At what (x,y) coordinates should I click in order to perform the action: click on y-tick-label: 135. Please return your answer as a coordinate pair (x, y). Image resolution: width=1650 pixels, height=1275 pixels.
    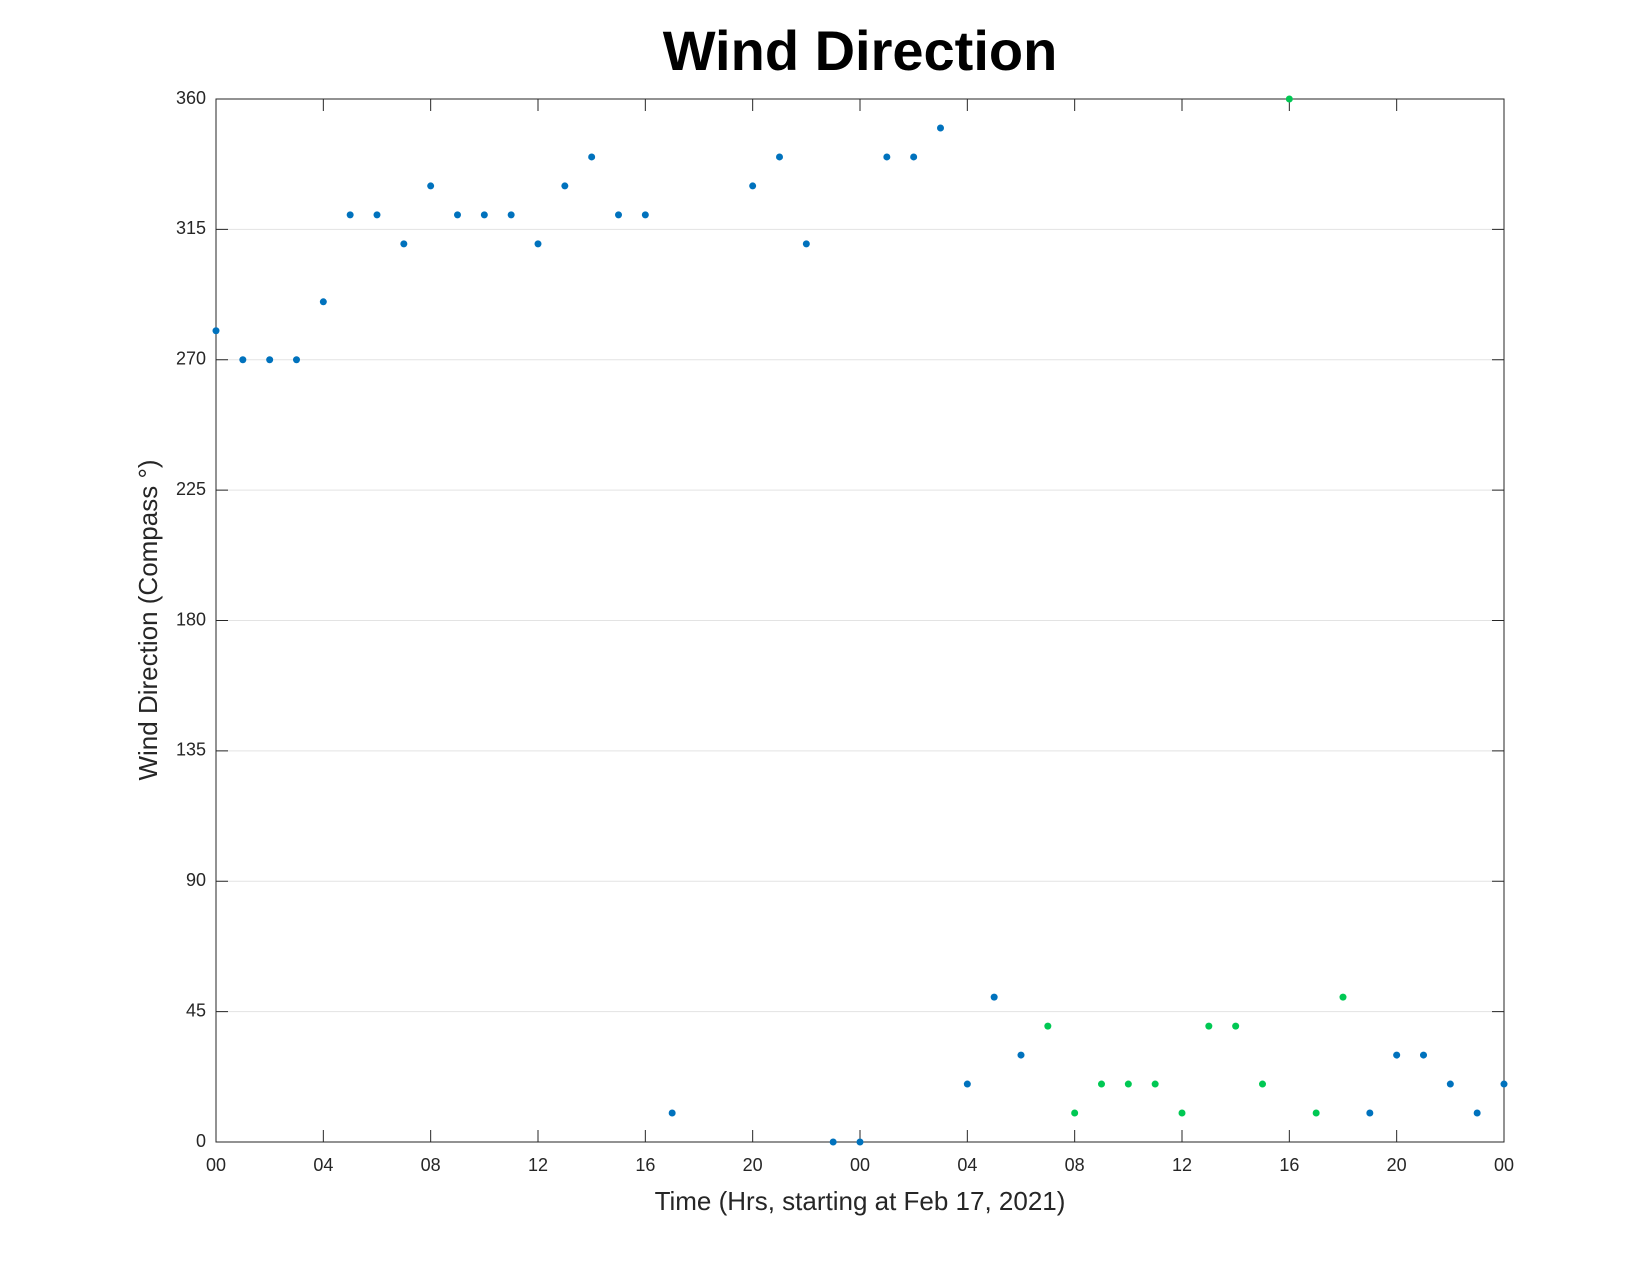
    Looking at the image, I should click on (191, 750).